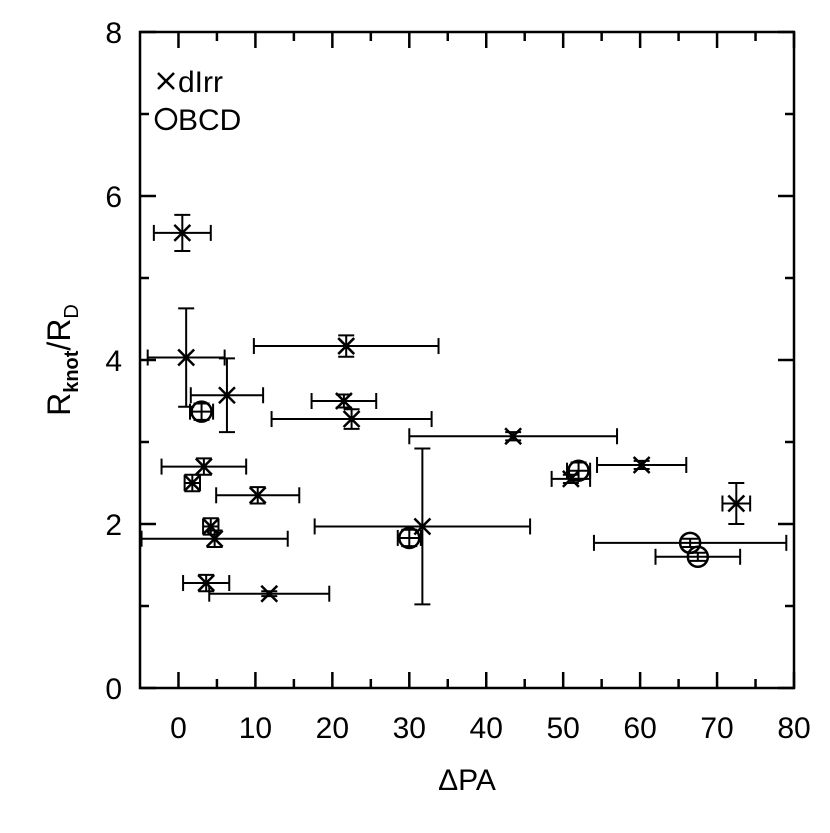 This screenshot has height=833, width=830. What do you see at coordinates (467, 780) in the screenshot?
I see `x-axis-label: ΔPA` at bounding box center [467, 780].